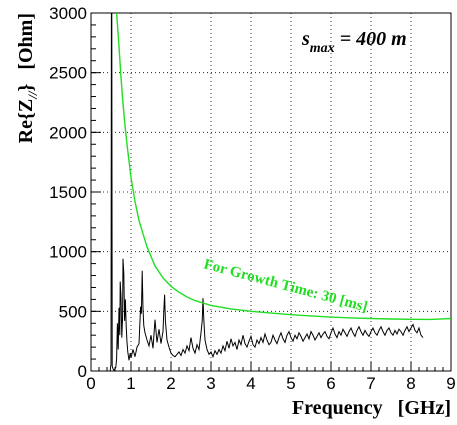 The width and height of the screenshot is (457, 425). What do you see at coordinates (68, 132) in the screenshot?
I see `y-tick-label: 2000` at bounding box center [68, 132].